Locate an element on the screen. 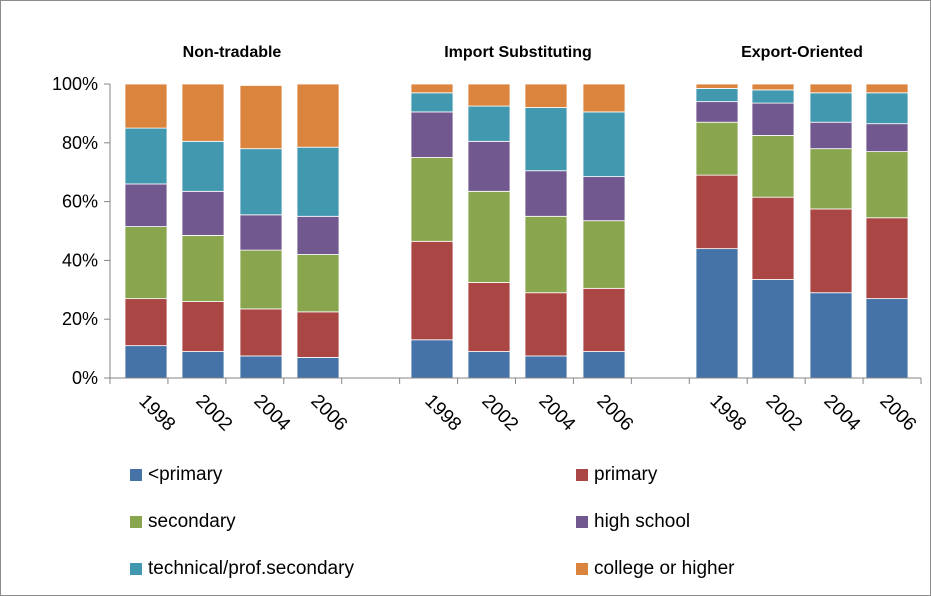  y-tick-label: 20% is located at coordinates (80, 319).